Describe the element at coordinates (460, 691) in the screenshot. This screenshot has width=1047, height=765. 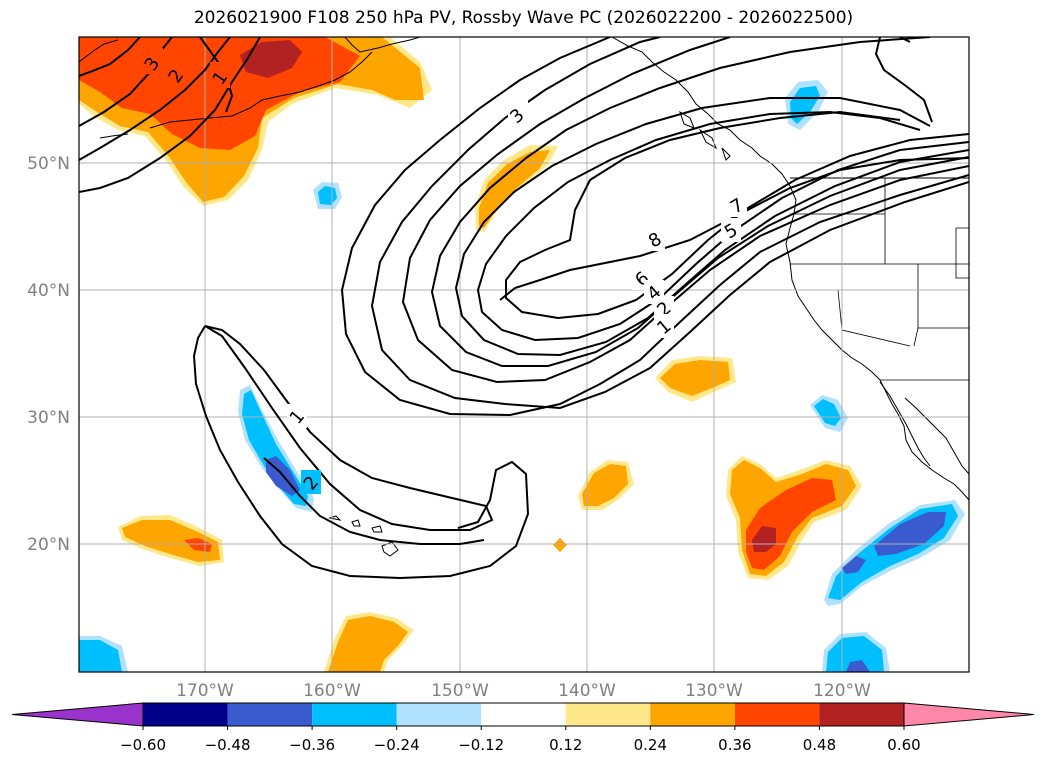
I see `lon-label-150w: 150°W` at that location.